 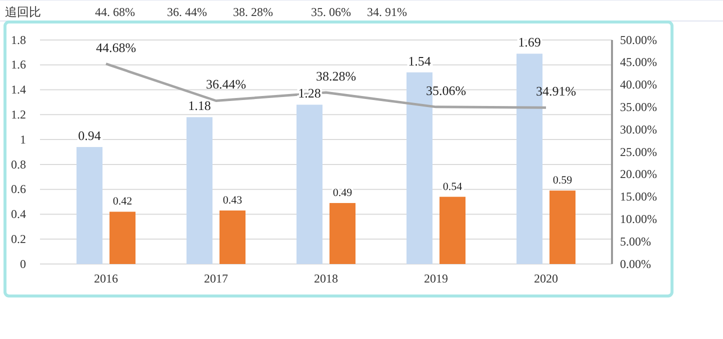 I want to click on data-label: 44.68%, so click(x=116, y=47).